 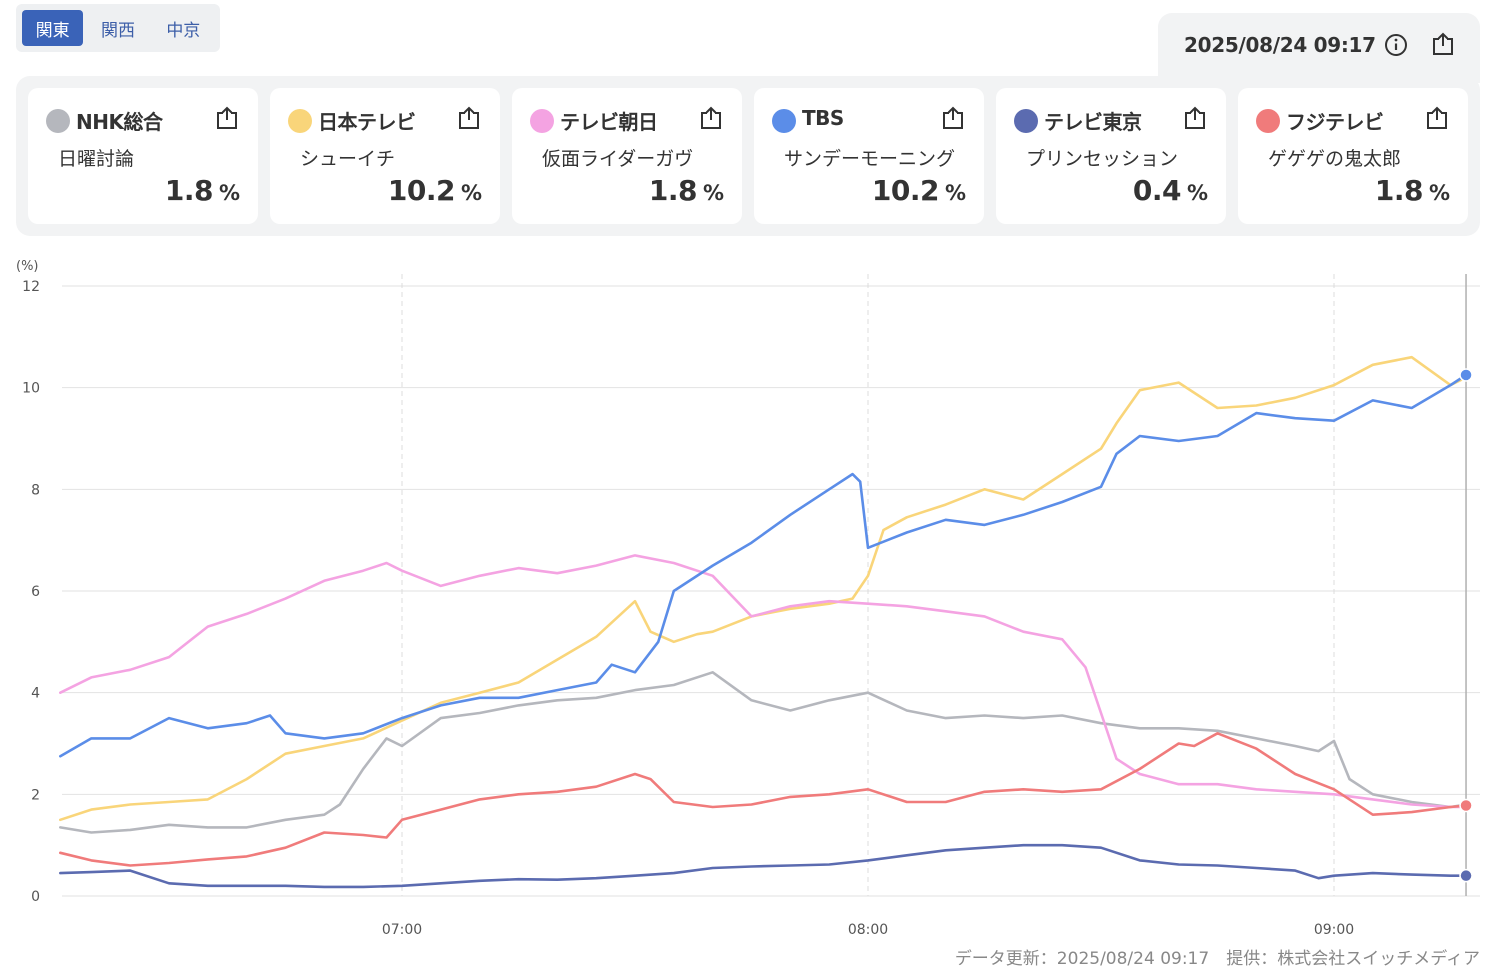 I want to click on channel-card-fuji: フジテレビ ゲゲゲの鬼太郎 1.8%, so click(x=1353, y=156).